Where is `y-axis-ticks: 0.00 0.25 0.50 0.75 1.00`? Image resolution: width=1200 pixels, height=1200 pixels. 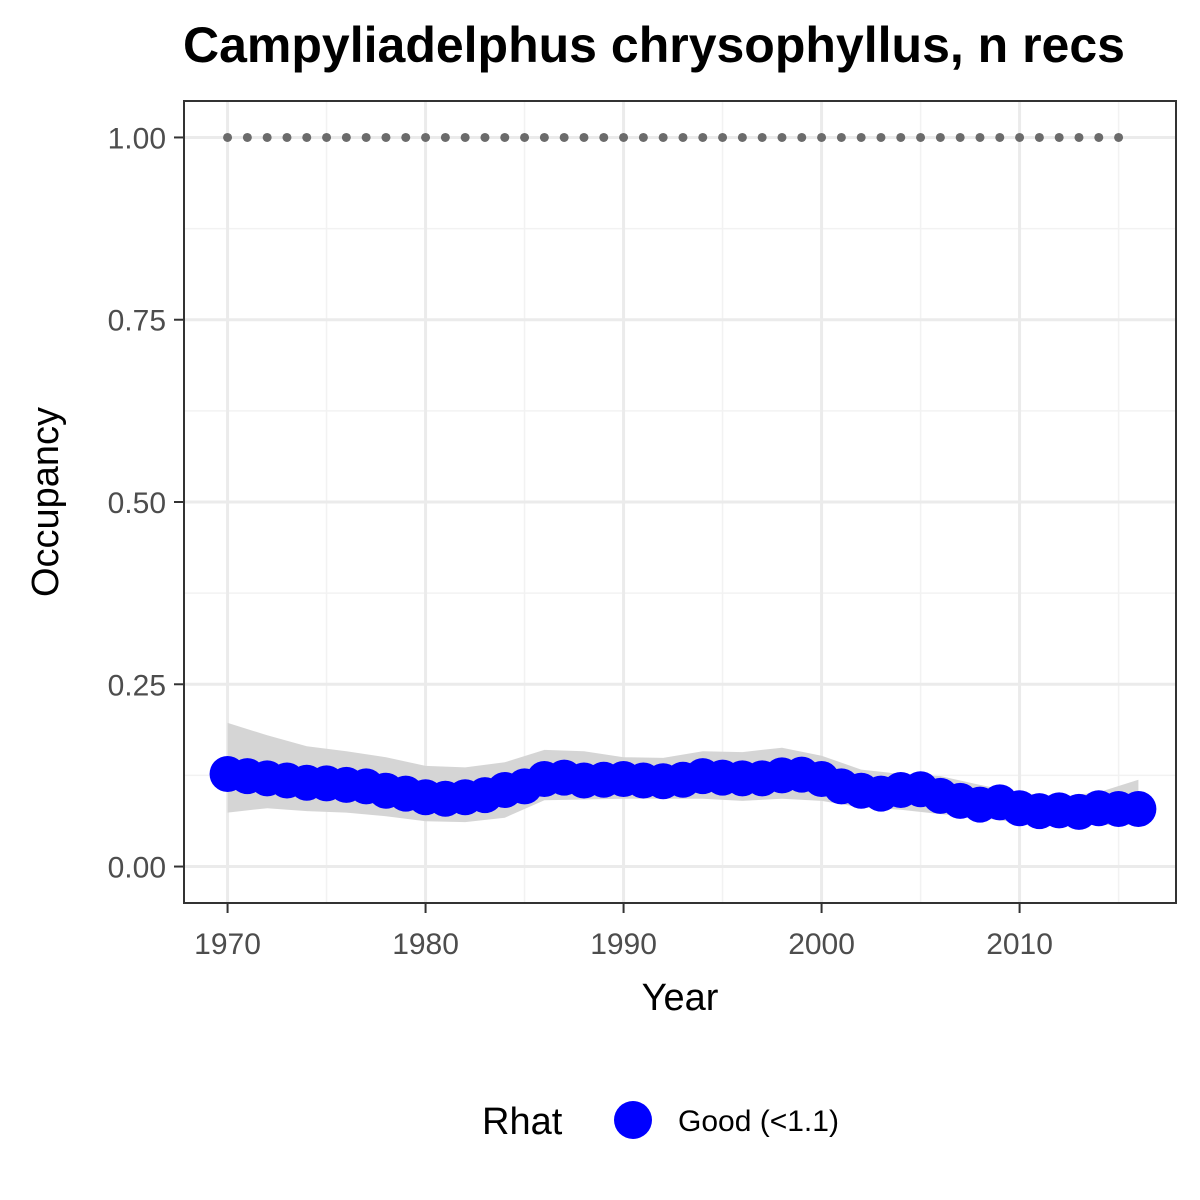
y-axis-ticks: 0.00 0.25 0.50 0.75 1.00 is located at coordinates (146, 503).